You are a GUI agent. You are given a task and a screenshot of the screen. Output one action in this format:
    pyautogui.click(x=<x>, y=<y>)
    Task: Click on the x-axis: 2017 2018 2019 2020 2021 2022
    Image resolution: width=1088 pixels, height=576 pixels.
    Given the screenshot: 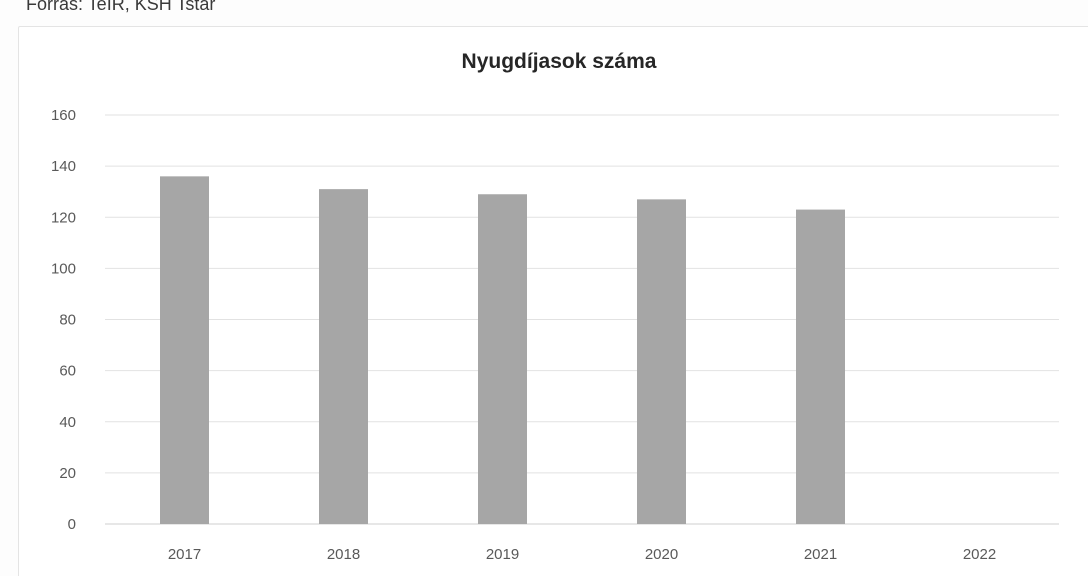 What is the action you would take?
    pyautogui.click(x=582, y=554)
    